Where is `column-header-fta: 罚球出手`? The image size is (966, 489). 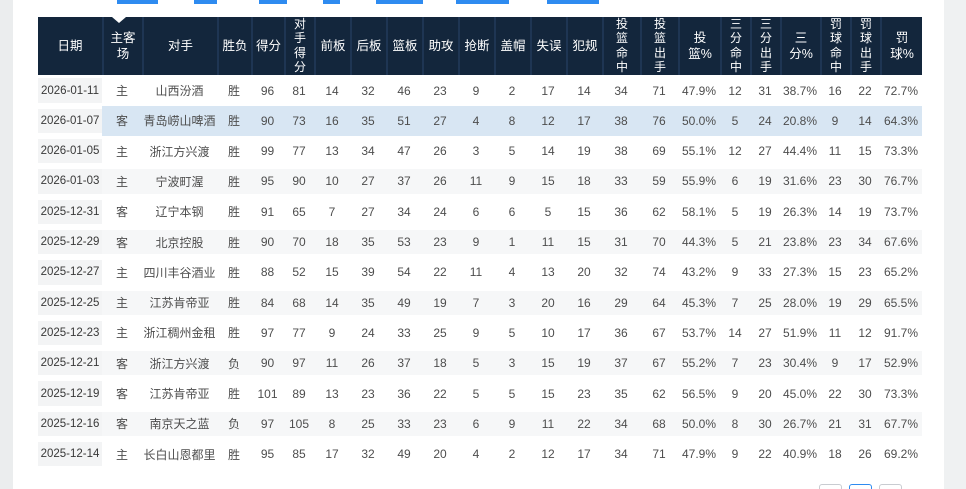
column-header-fta: 罚球出手 is located at coordinates (865, 46).